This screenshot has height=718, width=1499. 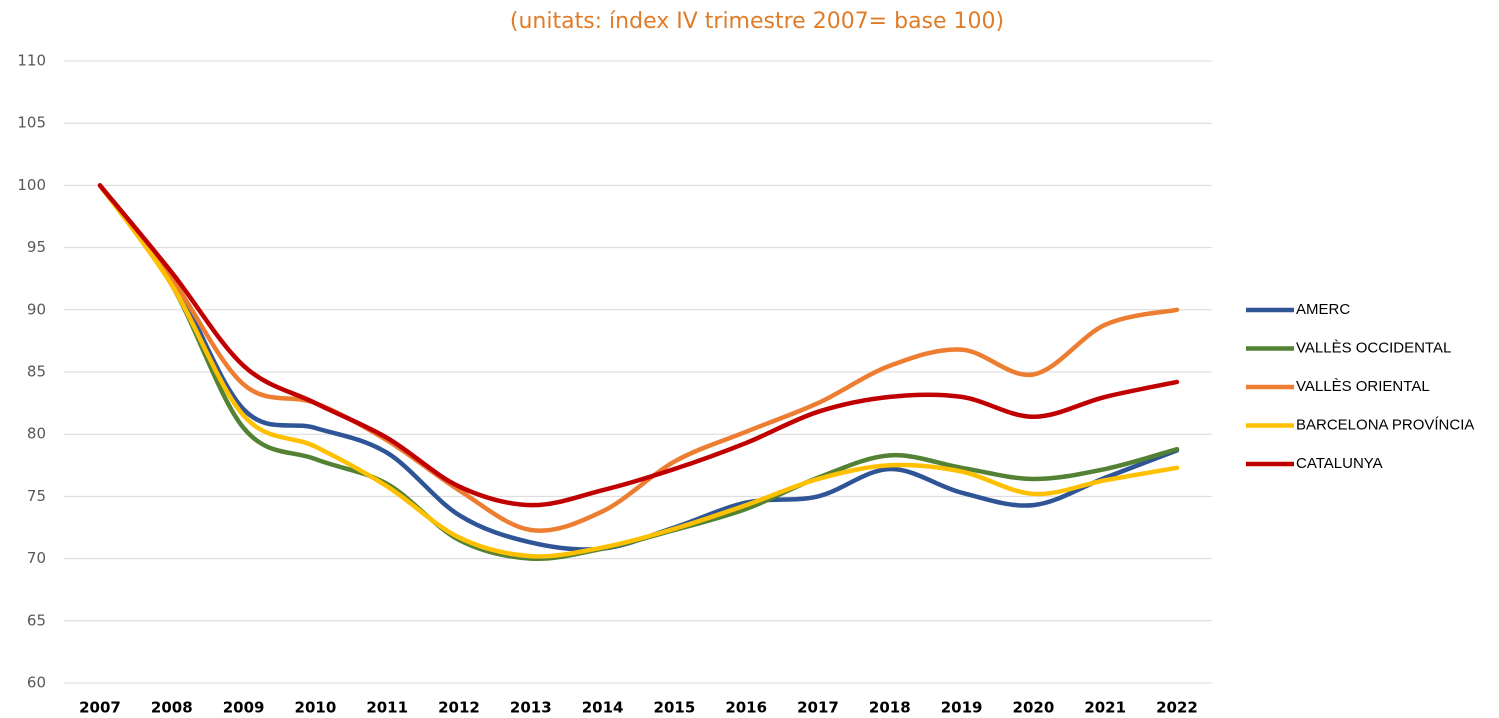 I want to click on y-tick-label: 100, so click(x=31, y=185).